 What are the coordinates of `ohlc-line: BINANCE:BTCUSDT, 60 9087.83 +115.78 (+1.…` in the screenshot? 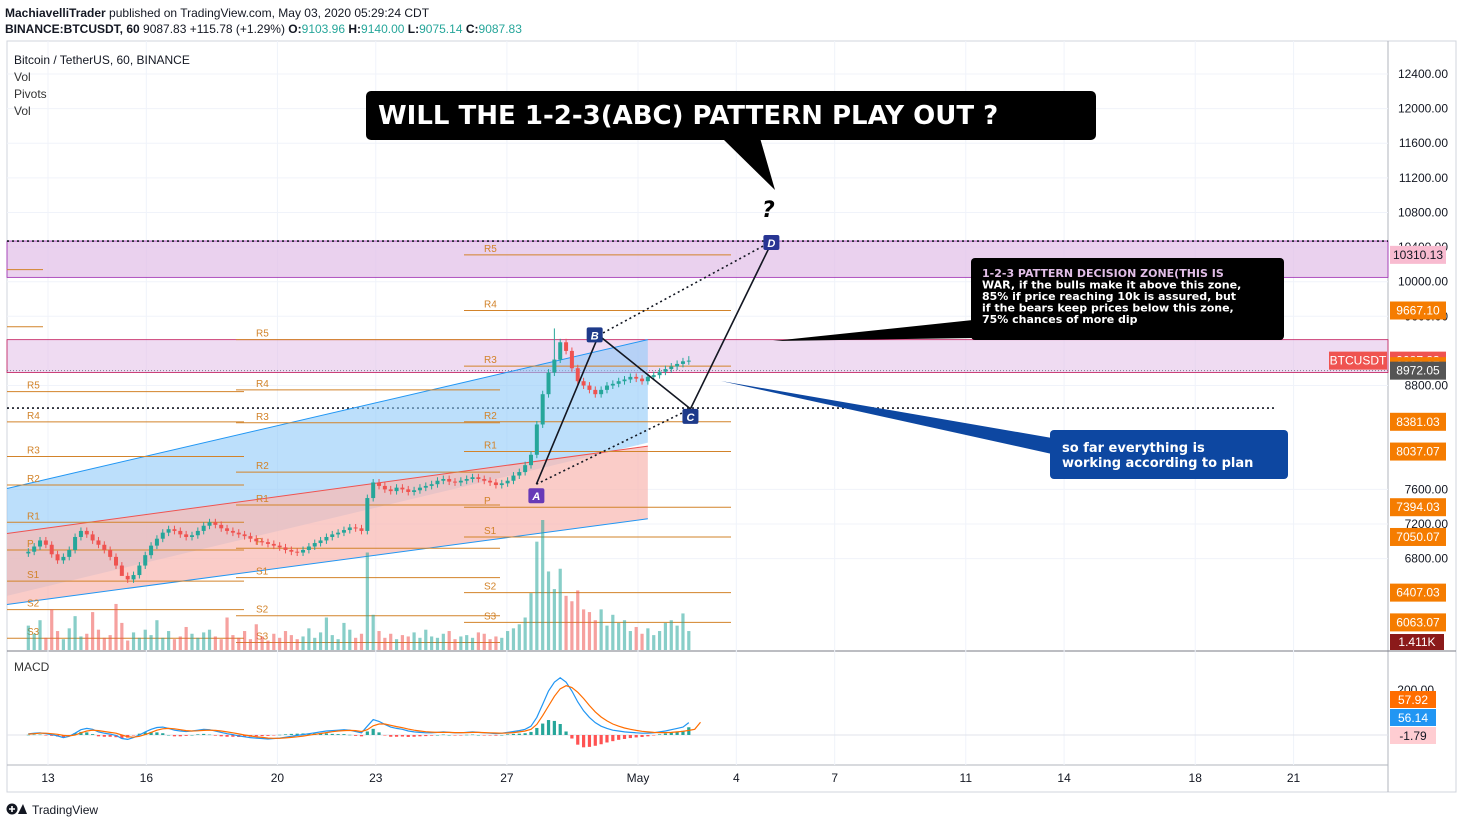 It's located at (263, 29).